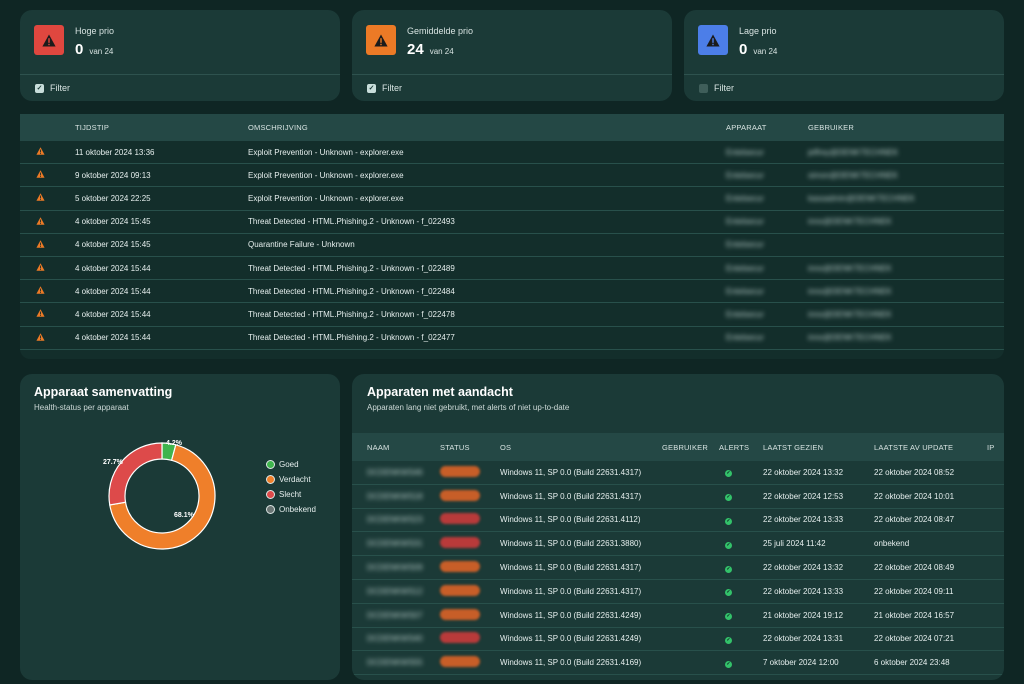 Image resolution: width=1024 pixels, height=684 pixels. What do you see at coordinates (803, 568) in the screenshot?
I see `device-last-seen: 22 oktober 2024 13:32` at bounding box center [803, 568].